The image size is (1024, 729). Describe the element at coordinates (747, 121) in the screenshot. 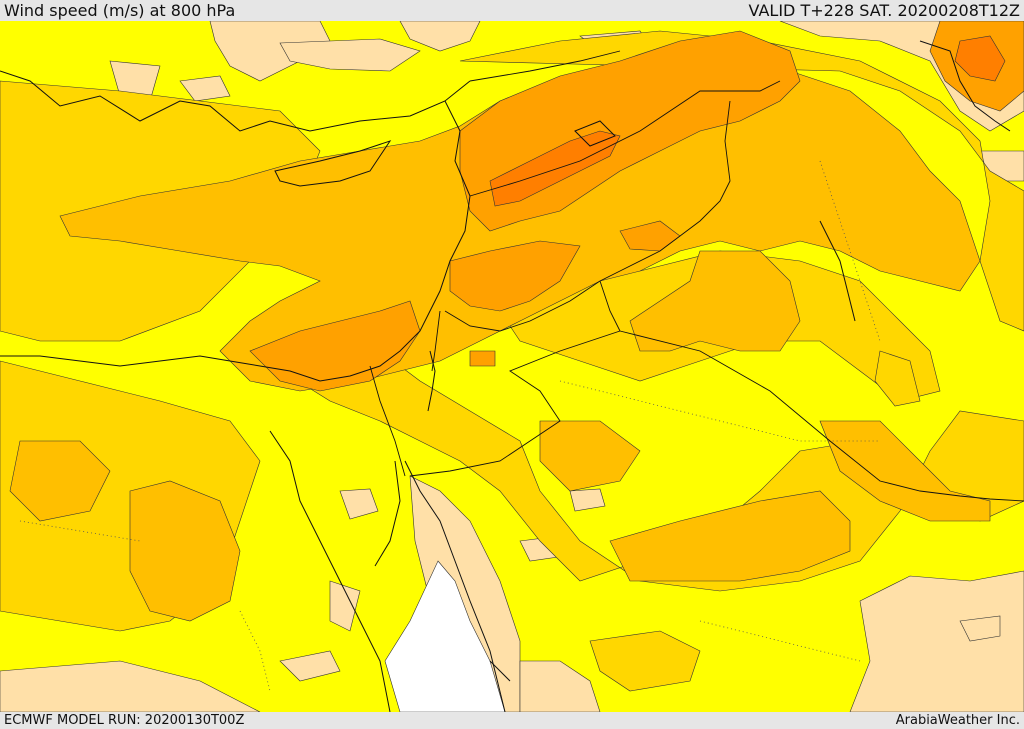

I see `shading-dark-orange` at that location.